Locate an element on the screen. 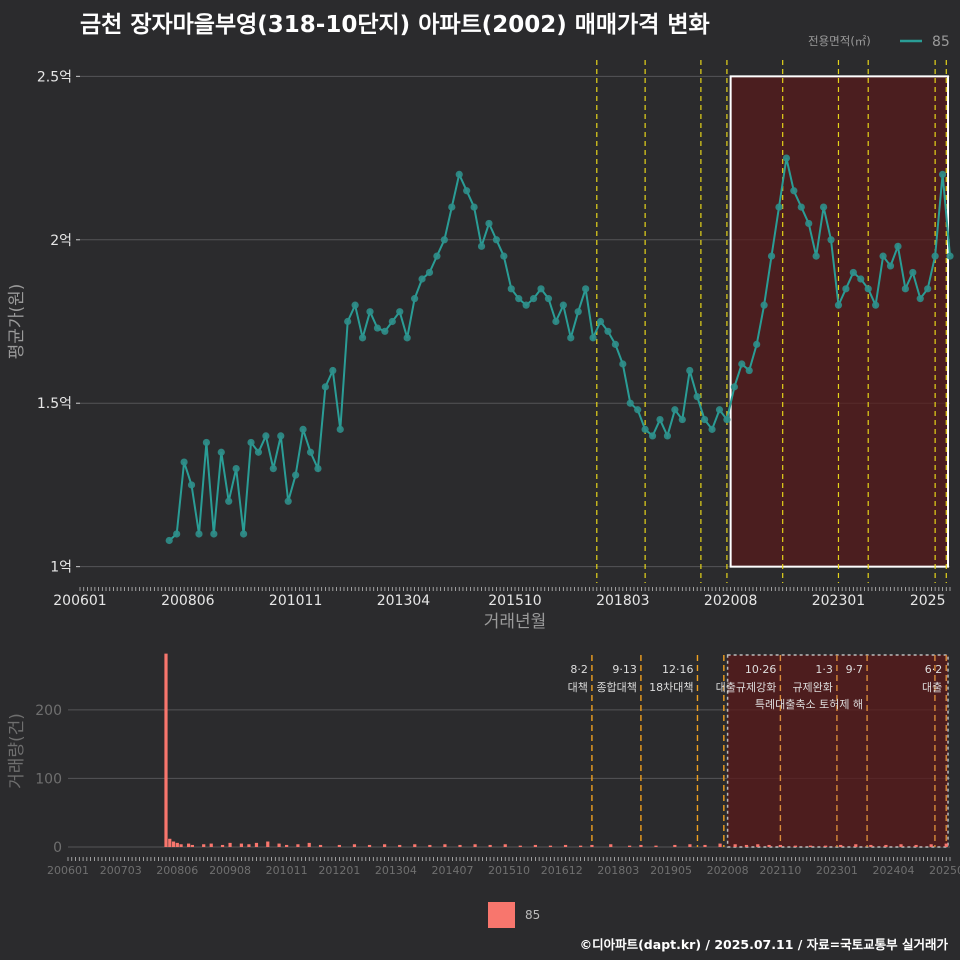 Image resolution: width=960 pixels, height=960 pixels. x-tick-label: 201905 is located at coordinates (671, 870).